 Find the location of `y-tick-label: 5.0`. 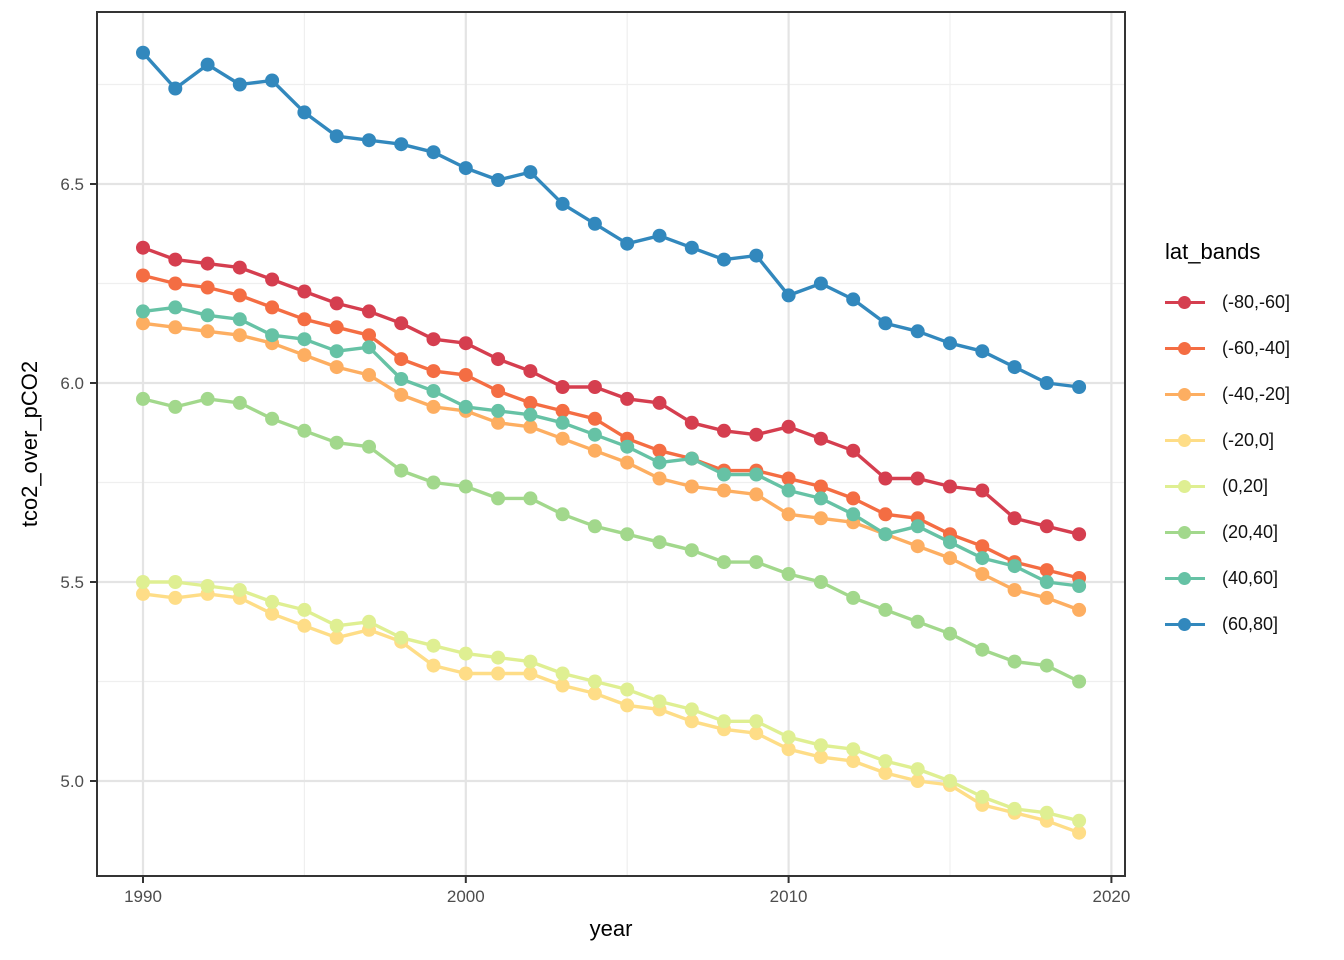

y-tick-label: 5.0 is located at coordinates (72, 781).